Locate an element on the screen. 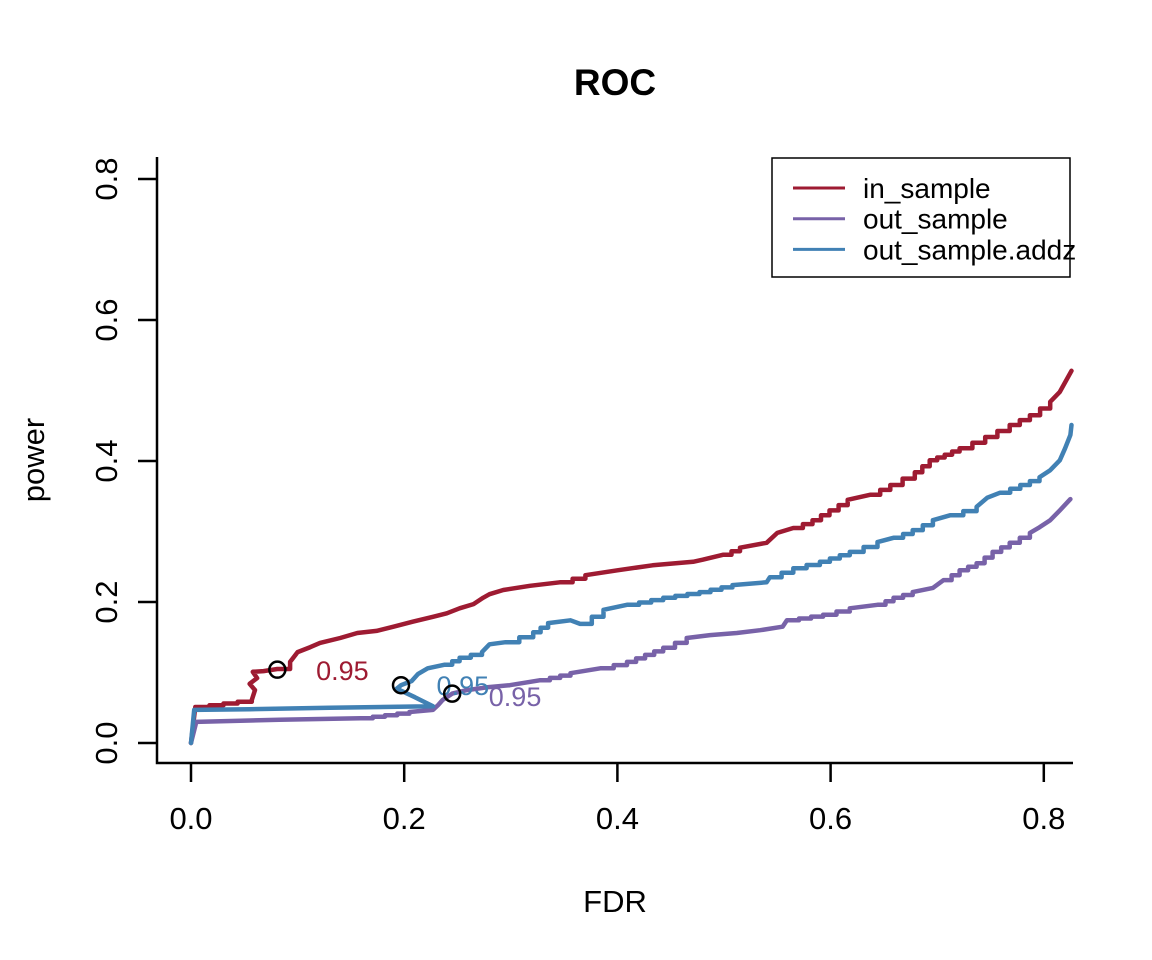 This screenshot has height=960, width=1152. x-tick-label: 0.6 is located at coordinates (830, 818).